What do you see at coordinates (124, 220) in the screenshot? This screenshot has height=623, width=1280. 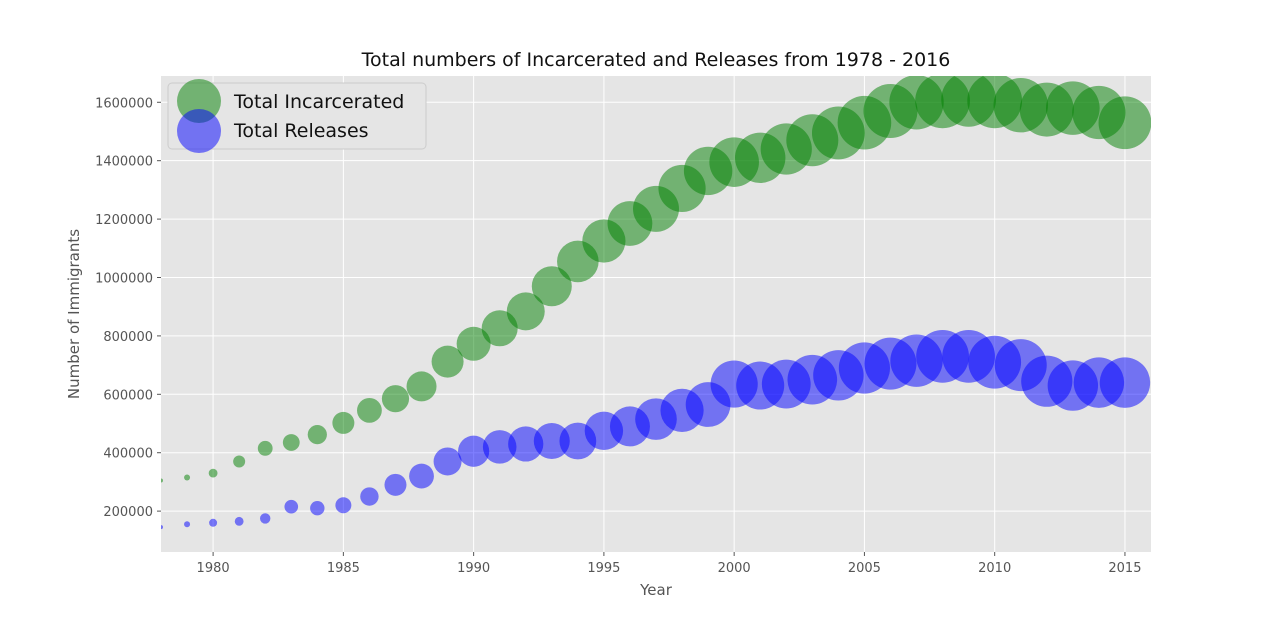 I see `y-tick-label: 1200000` at bounding box center [124, 220].